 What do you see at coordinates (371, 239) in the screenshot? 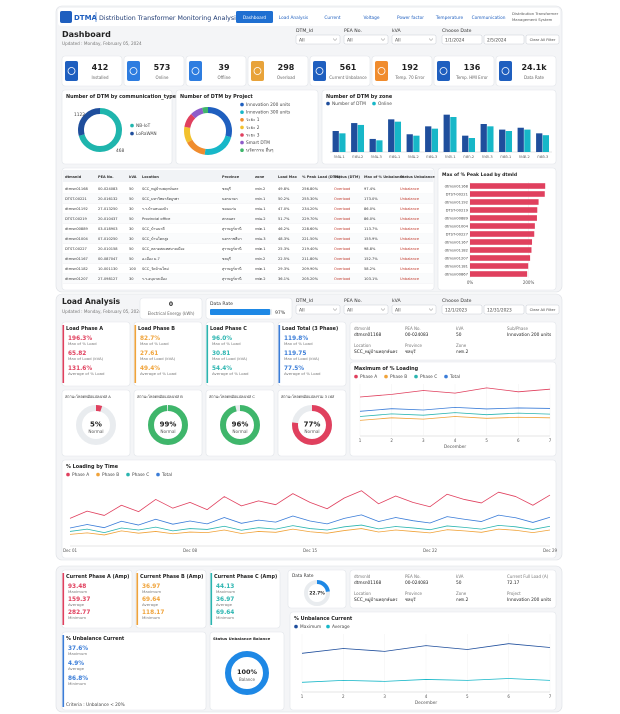
I see `table-cell: 155.9%` at bounding box center [371, 239].